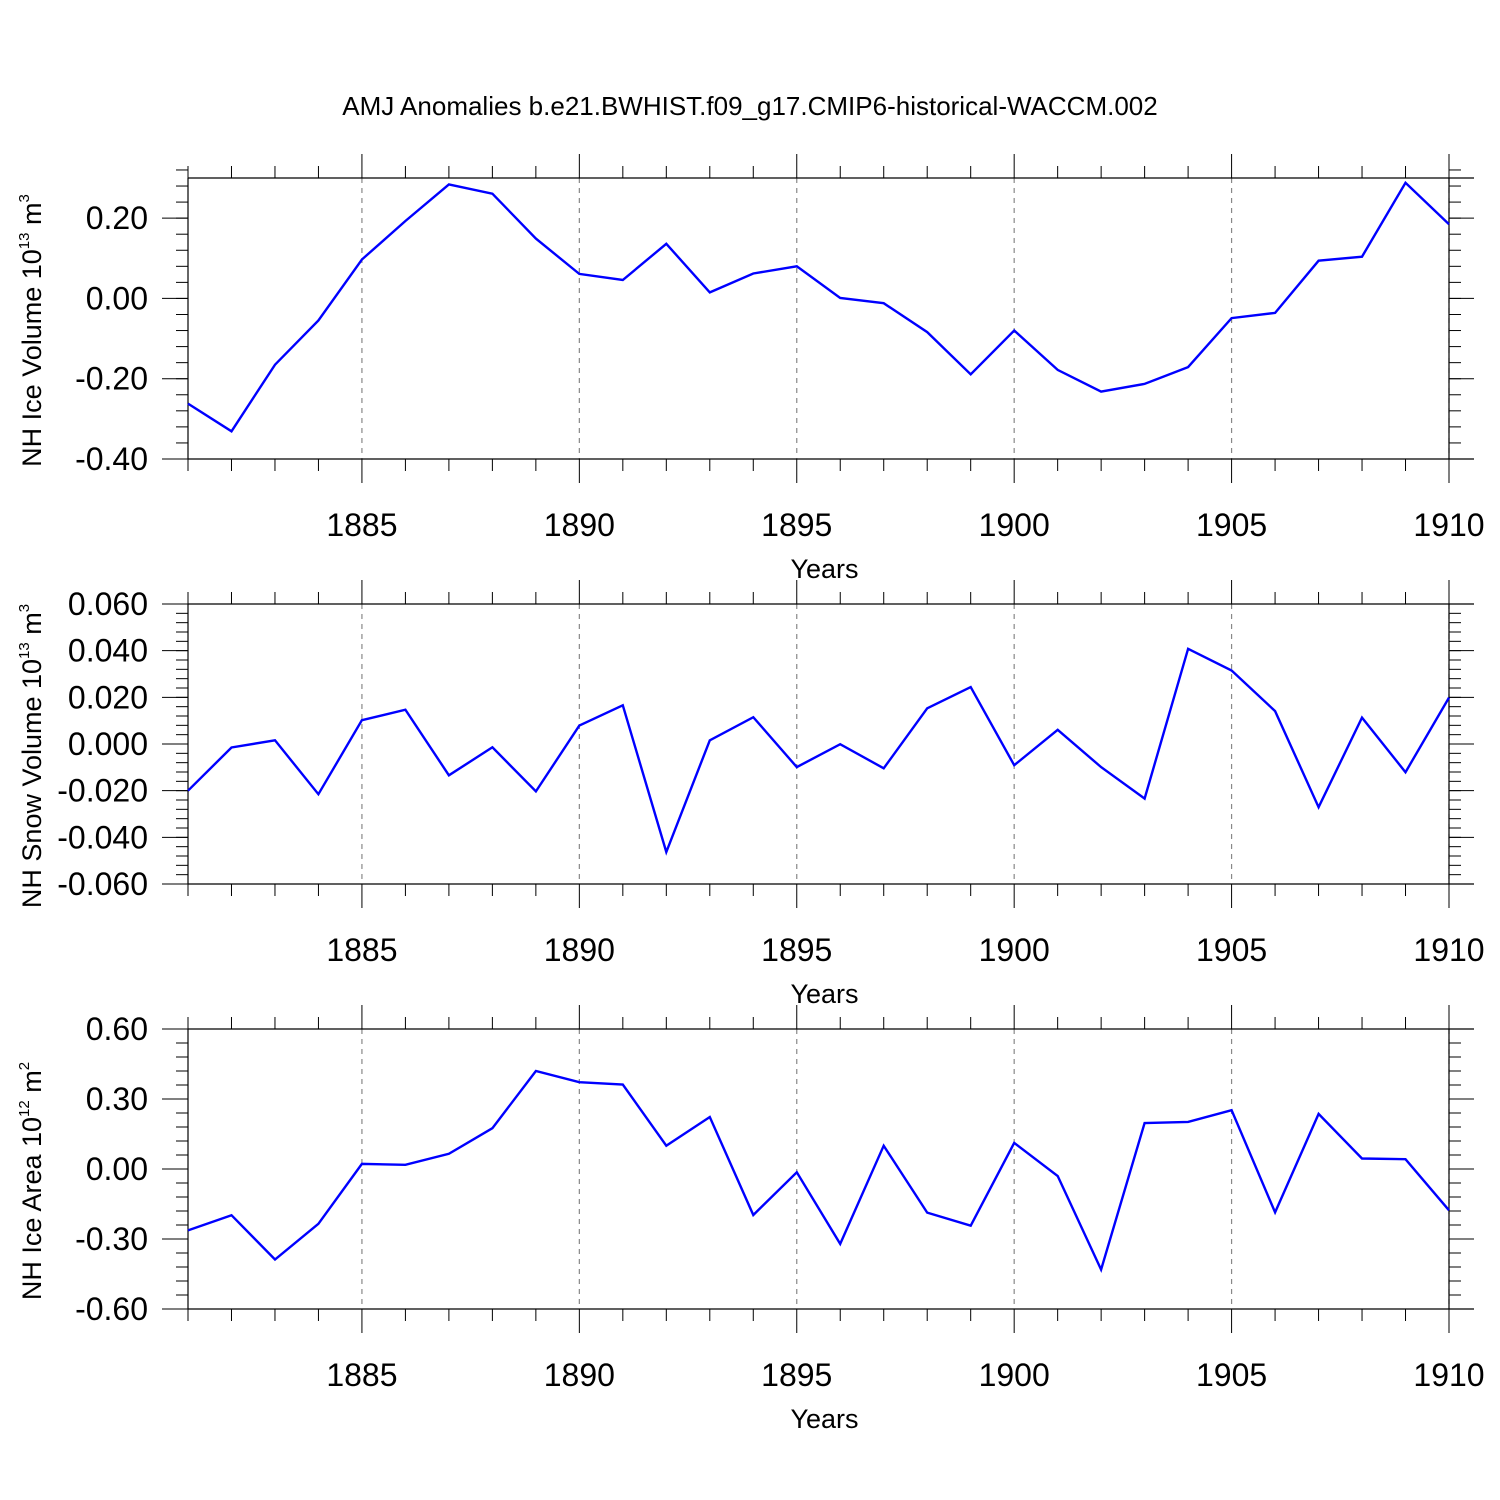  I want to click on y-axis-label: NH Ice Volume 1013 m3, so click(31, 330).